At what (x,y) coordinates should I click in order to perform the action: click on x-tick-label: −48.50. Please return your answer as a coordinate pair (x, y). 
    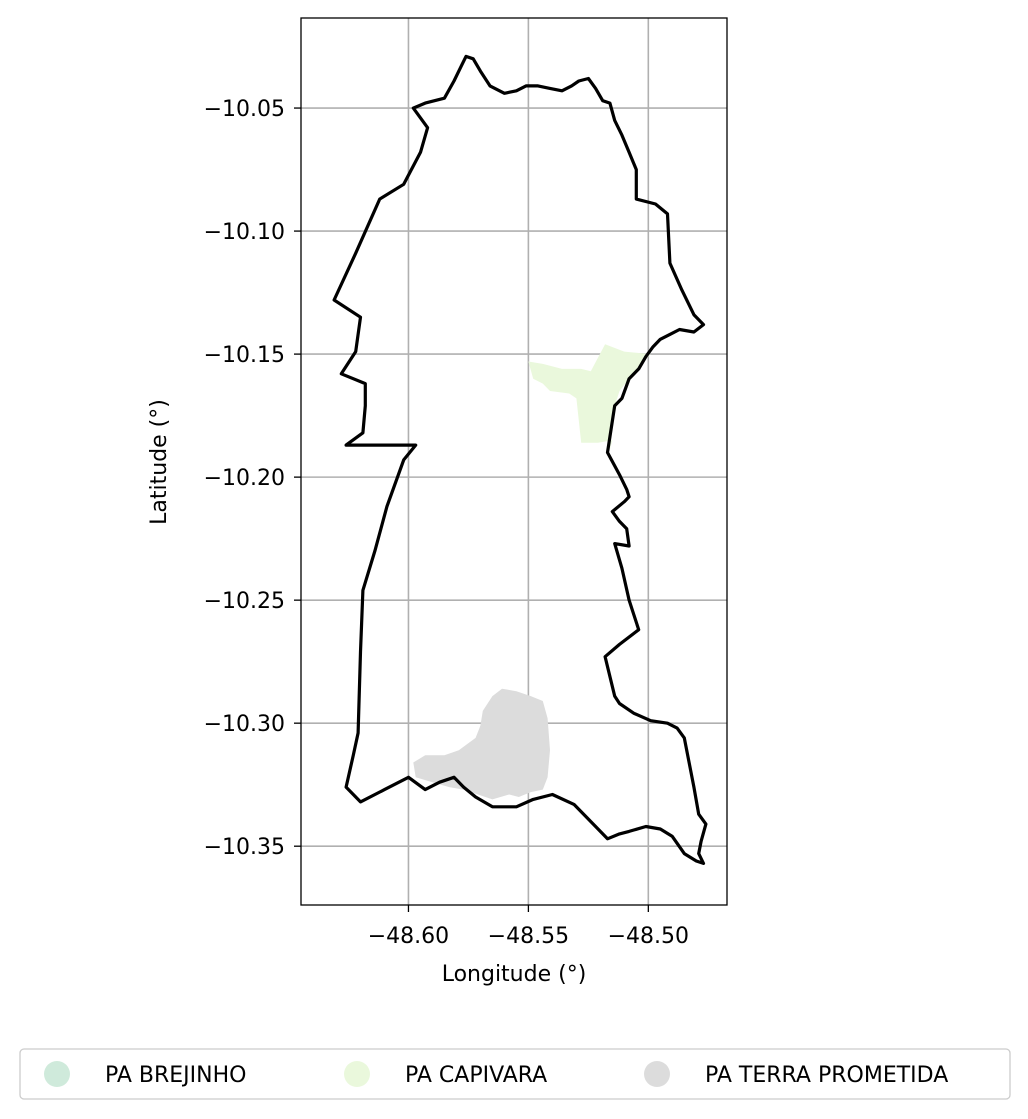
    Looking at the image, I should click on (648, 936).